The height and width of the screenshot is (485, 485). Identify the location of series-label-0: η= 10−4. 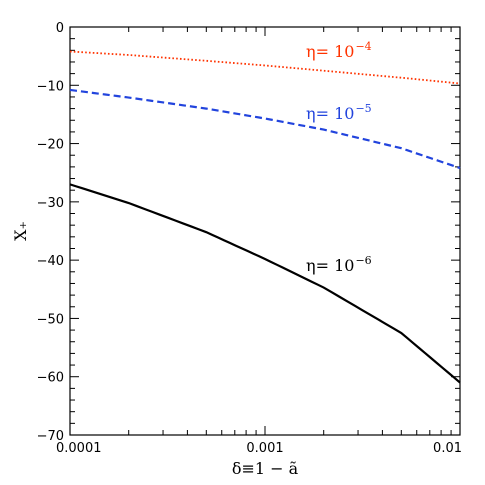
(339, 50).